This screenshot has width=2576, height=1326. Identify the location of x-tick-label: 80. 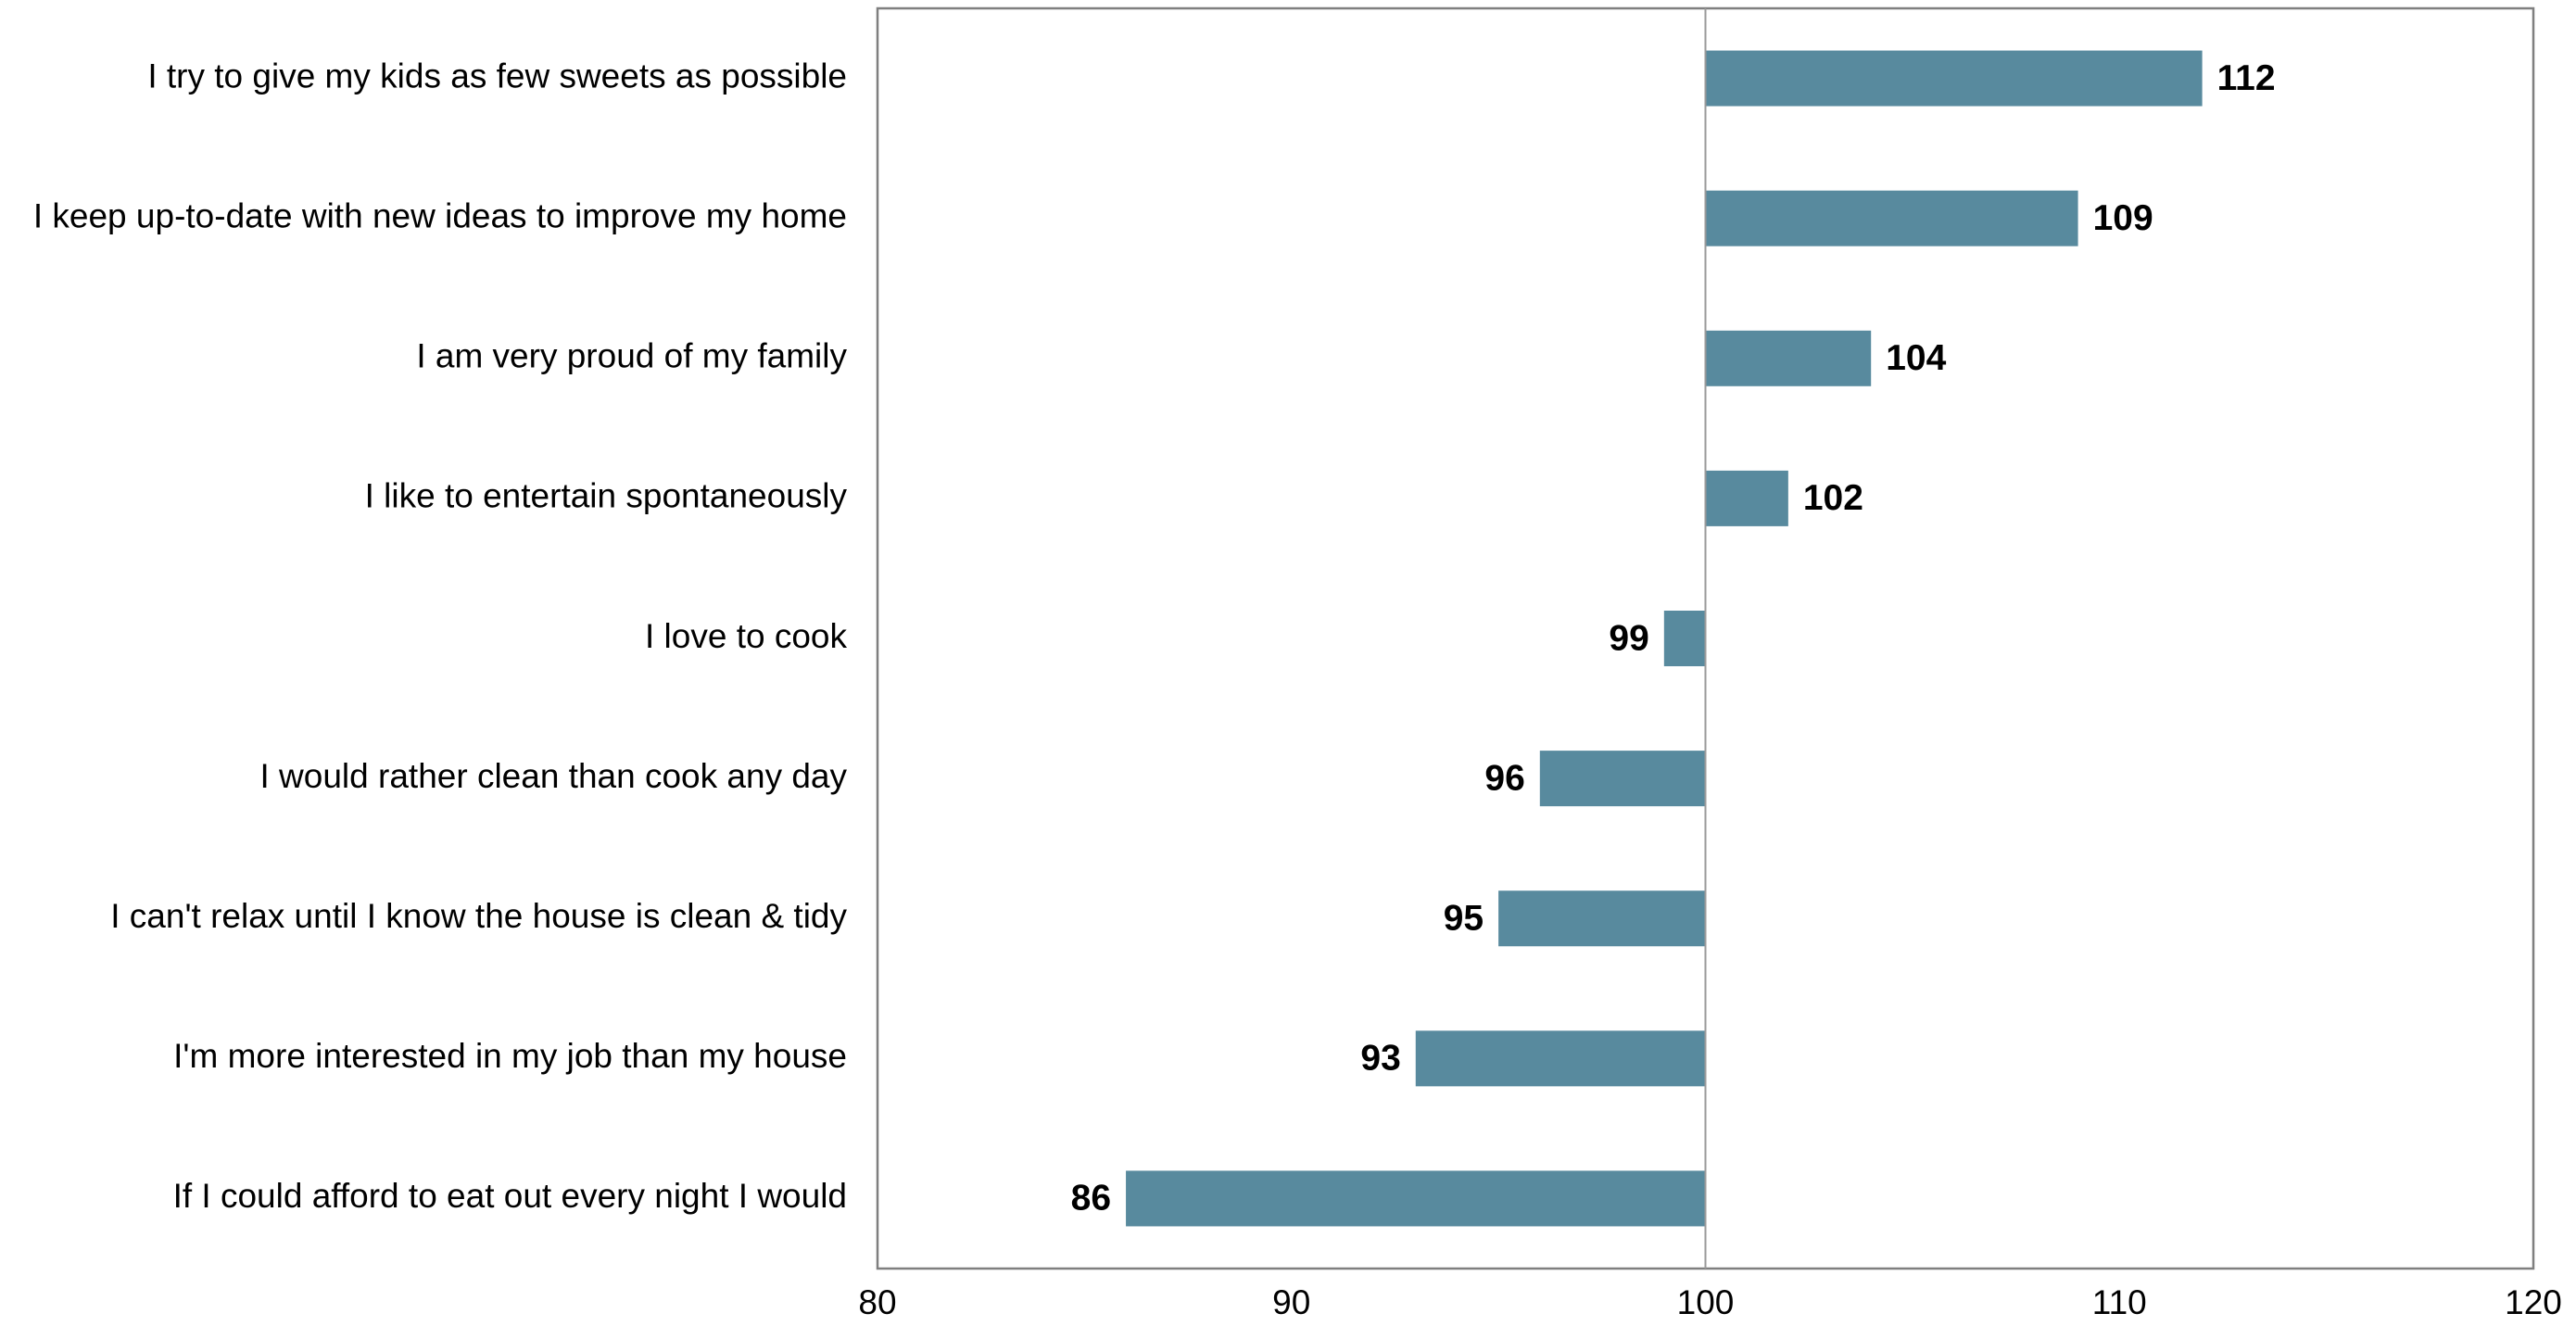
(877, 1302).